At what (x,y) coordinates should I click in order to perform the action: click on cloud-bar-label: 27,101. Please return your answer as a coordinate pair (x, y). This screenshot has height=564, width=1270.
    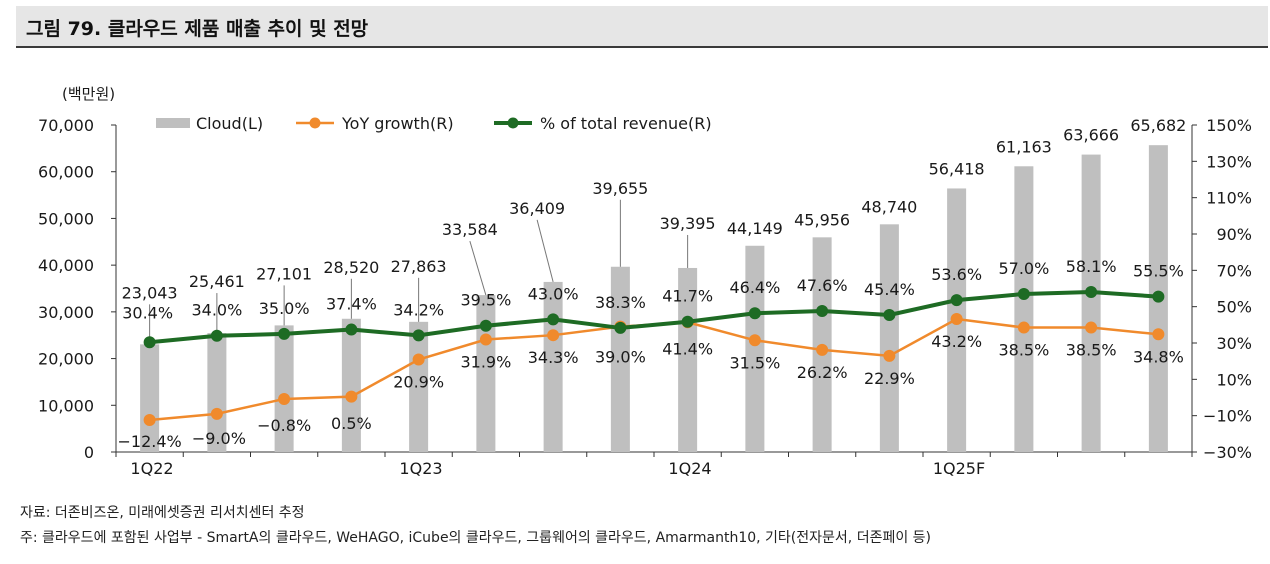
    Looking at the image, I should click on (284, 273).